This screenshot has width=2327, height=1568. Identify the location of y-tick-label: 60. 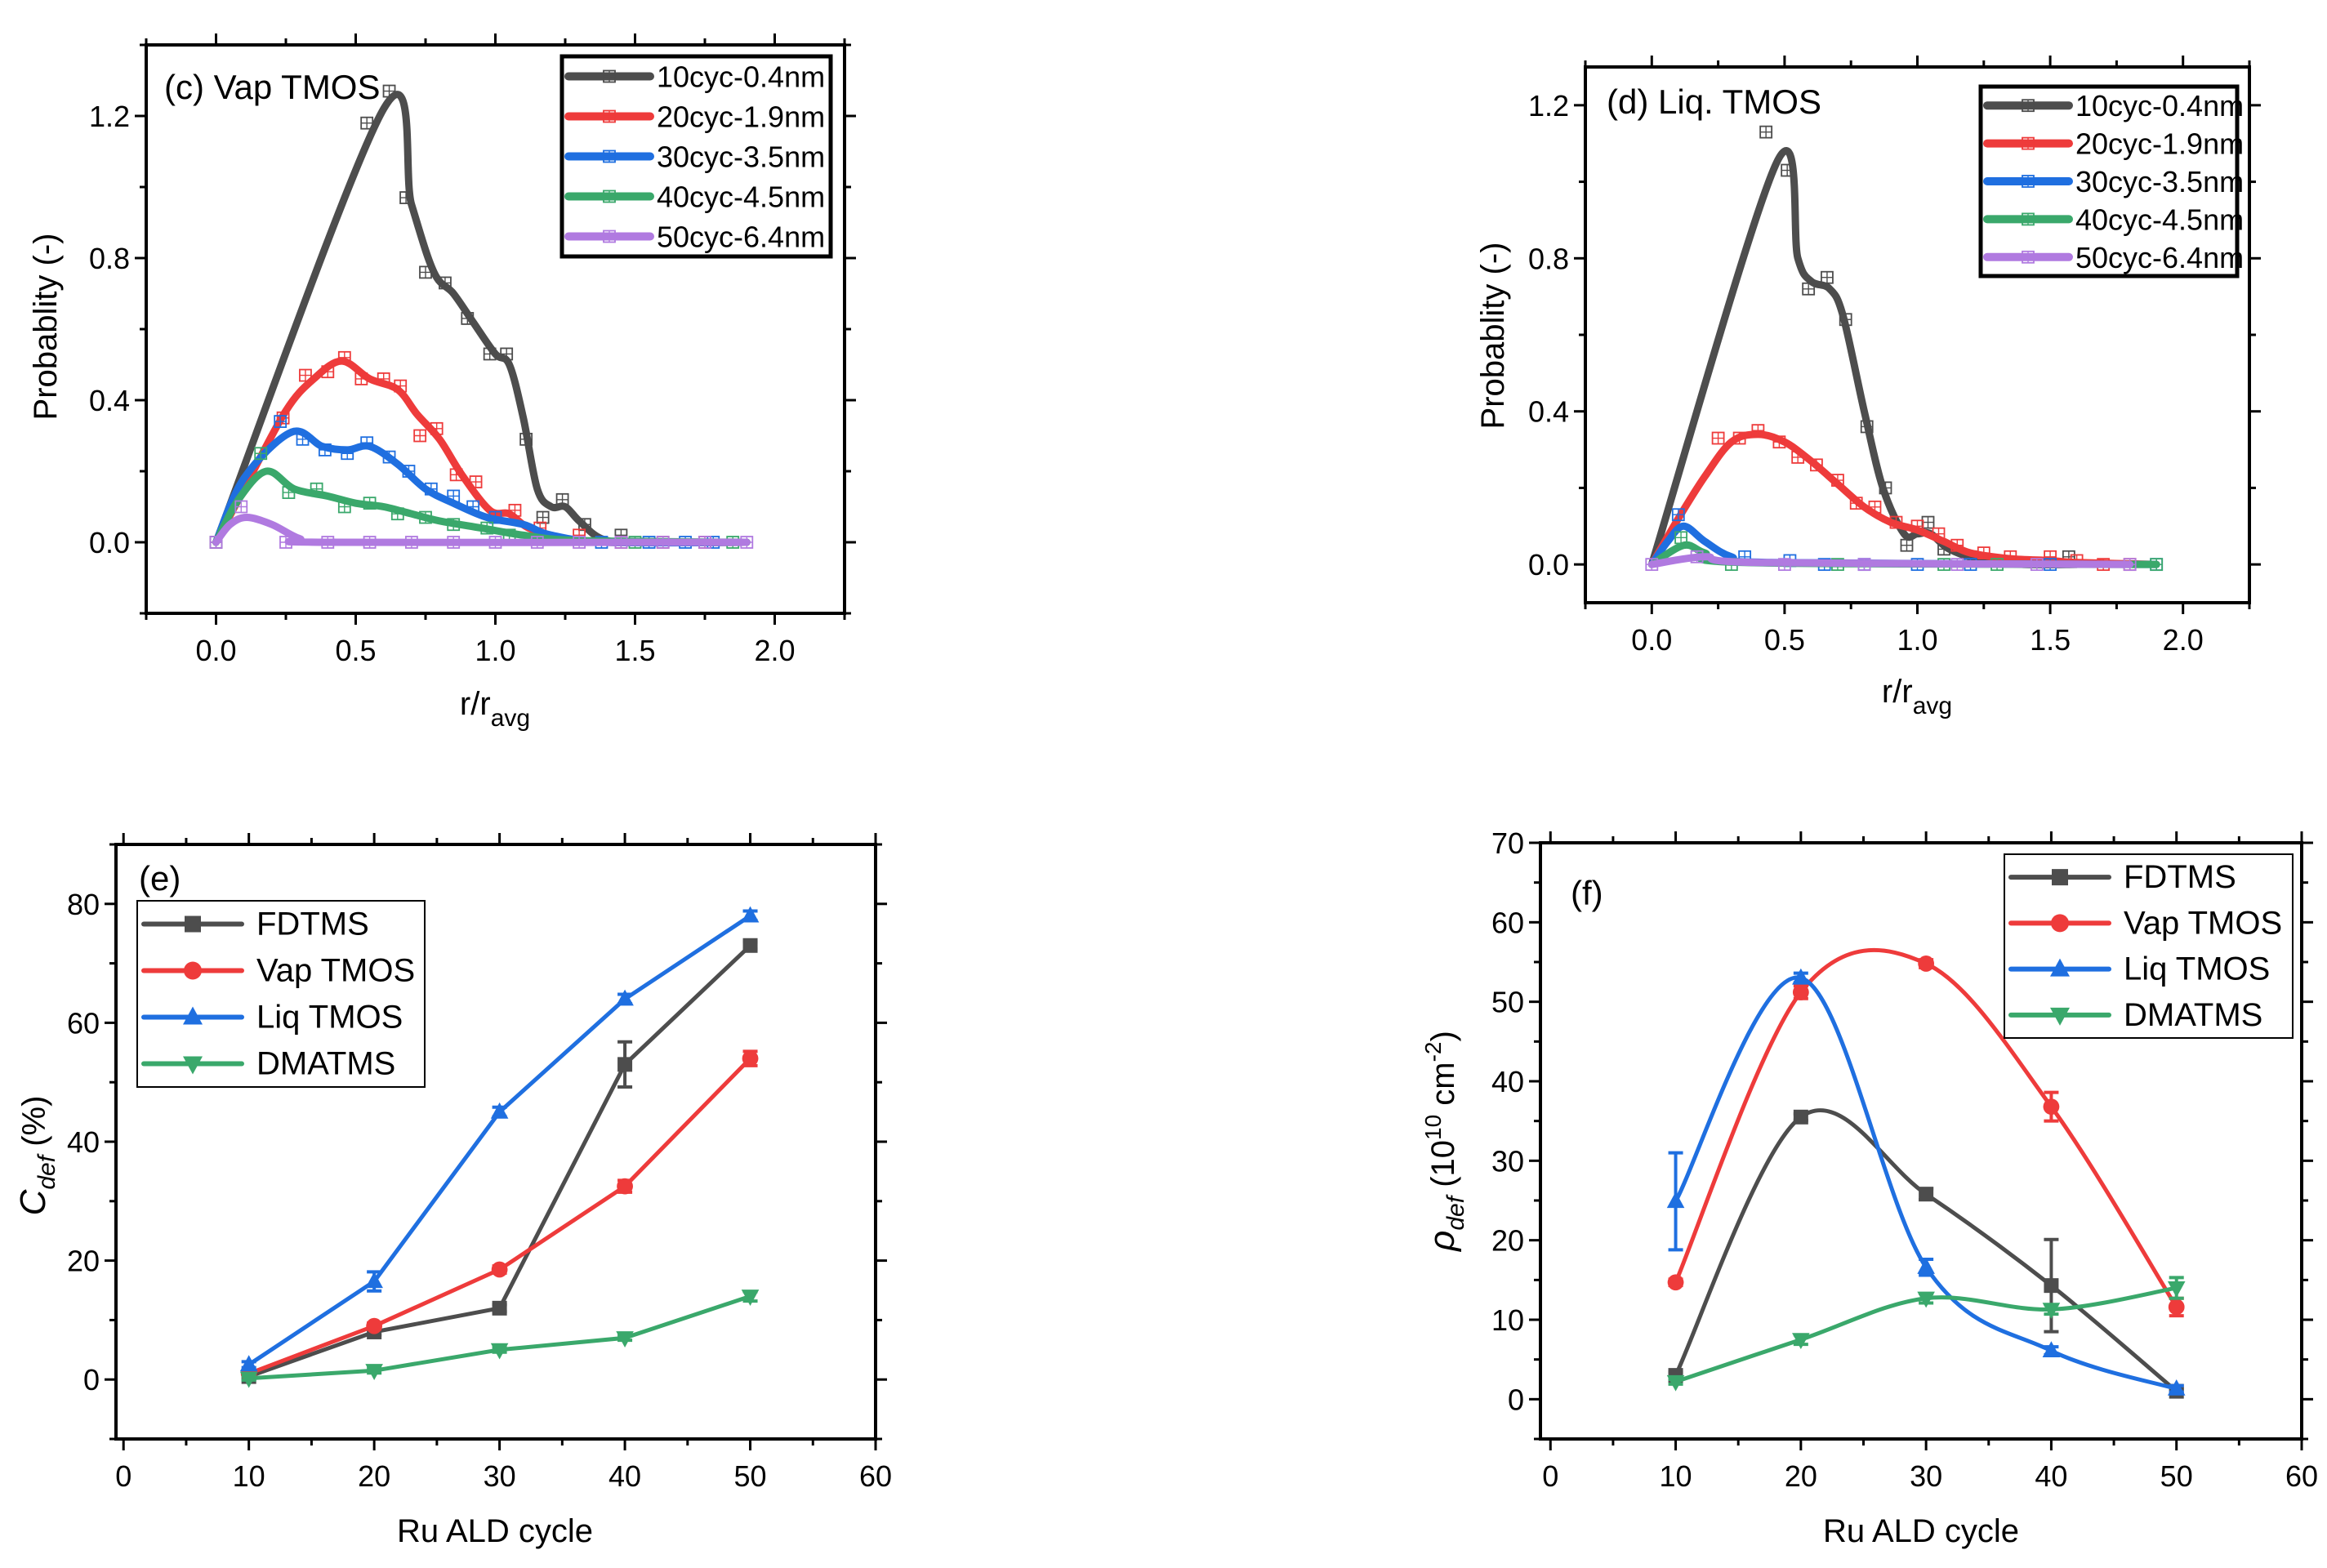
(83, 1023).